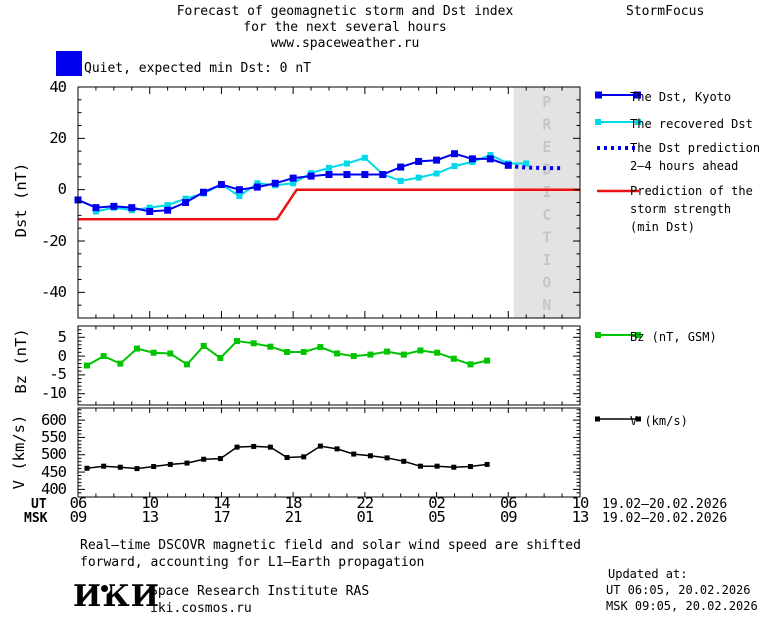  What do you see at coordinates (365, 517) in the screenshot?
I see `x-tick-label: 01` at bounding box center [365, 517].